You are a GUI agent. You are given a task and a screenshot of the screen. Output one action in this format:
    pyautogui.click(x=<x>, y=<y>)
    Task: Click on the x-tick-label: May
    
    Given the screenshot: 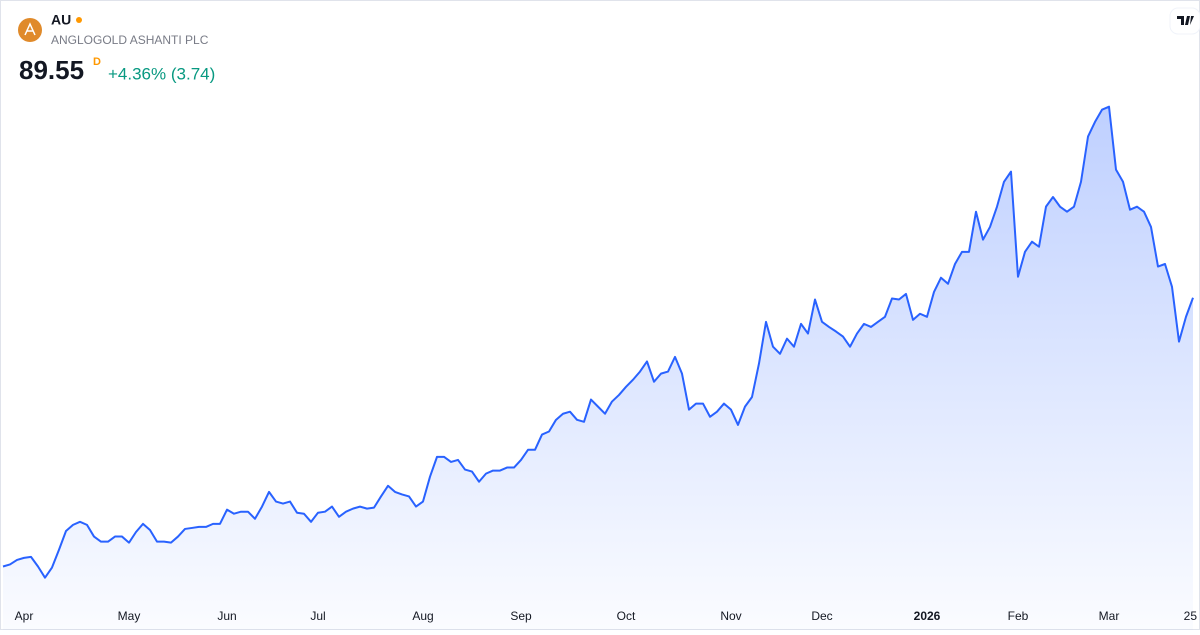 What is the action you would take?
    pyautogui.click(x=129, y=616)
    